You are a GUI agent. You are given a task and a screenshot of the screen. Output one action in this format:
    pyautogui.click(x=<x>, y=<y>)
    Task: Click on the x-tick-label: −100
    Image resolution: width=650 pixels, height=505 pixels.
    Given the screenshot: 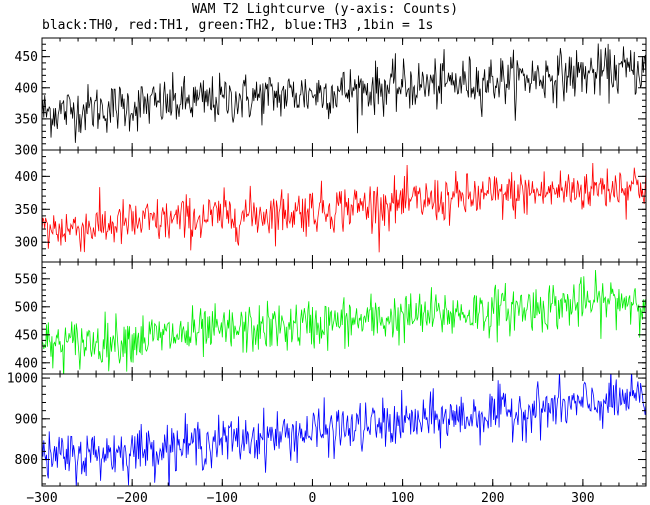 What is the action you would take?
    pyautogui.click(x=222, y=498)
    